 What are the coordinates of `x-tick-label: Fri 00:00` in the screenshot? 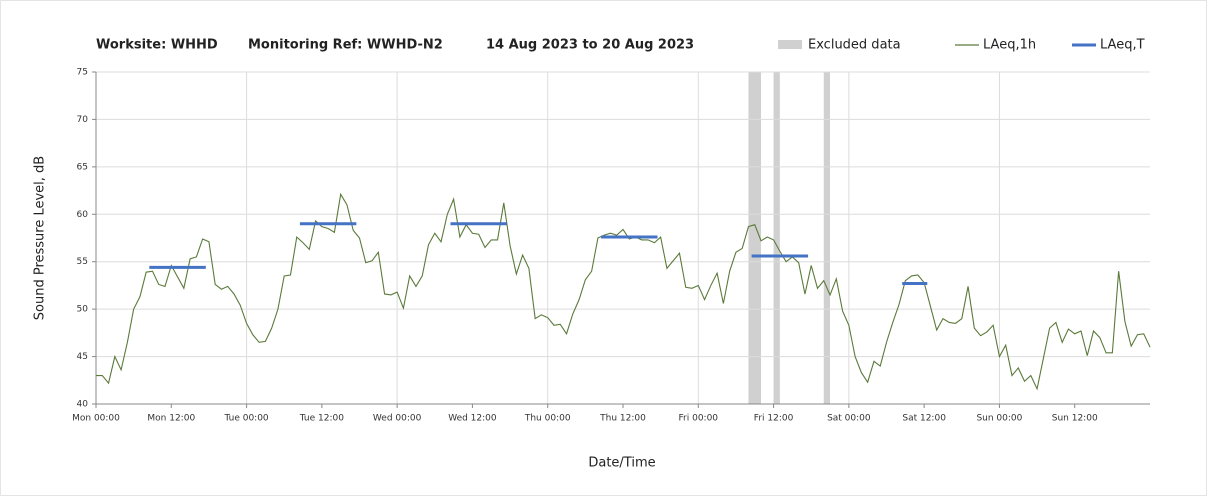 It's located at (699, 419).